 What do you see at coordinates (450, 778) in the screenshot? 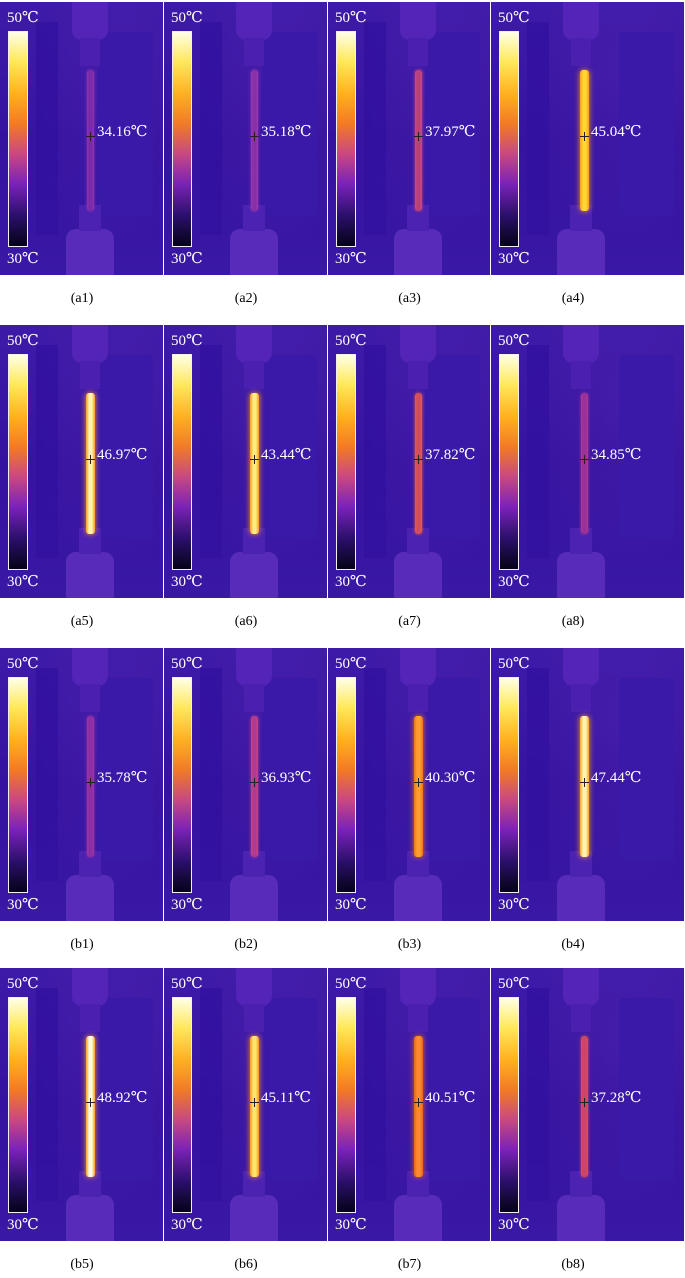
I see `temperature-readout: 40.30℃` at bounding box center [450, 778].